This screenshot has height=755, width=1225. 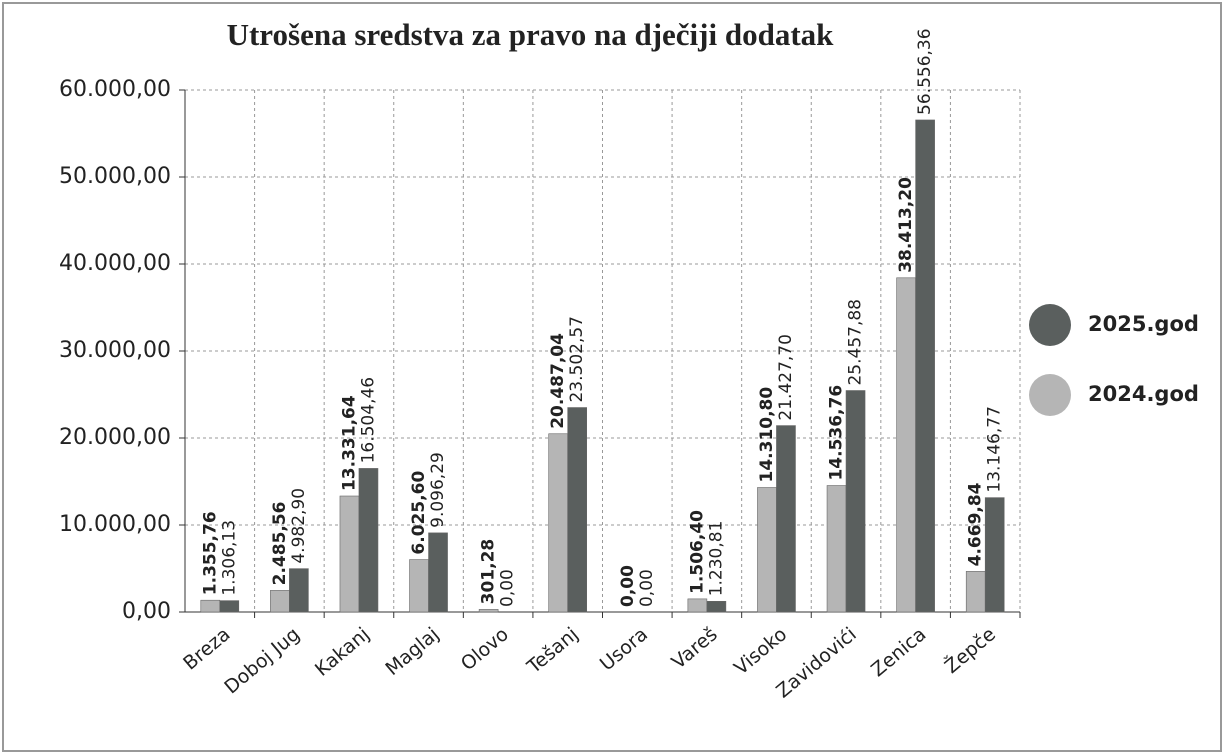 What do you see at coordinates (856, 342) in the screenshot?
I see `value-label: 25.457,88` at bounding box center [856, 342].